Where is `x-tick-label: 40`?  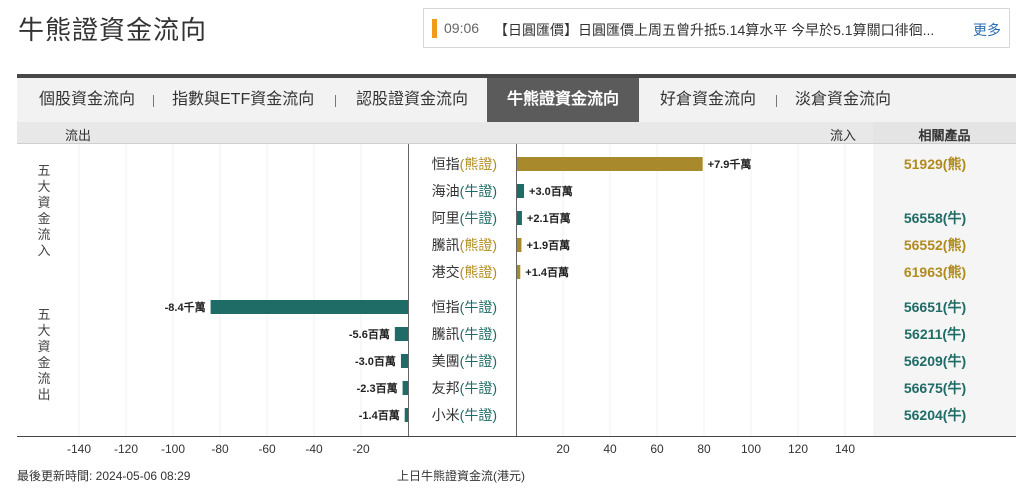 x-tick-label: 40 is located at coordinates (610, 449).